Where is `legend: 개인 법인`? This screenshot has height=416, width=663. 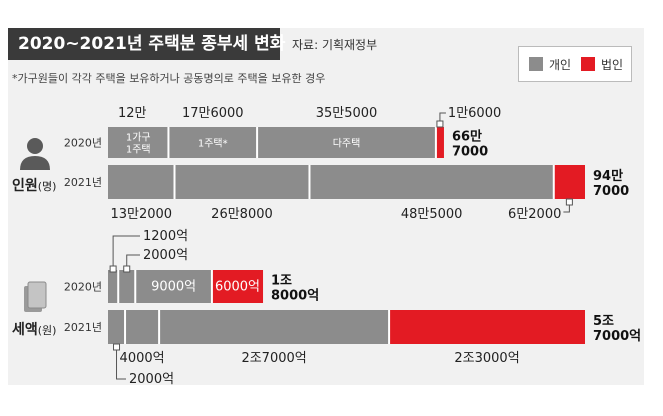 legend: 개인 법인 is located at coordinates (575, 64).